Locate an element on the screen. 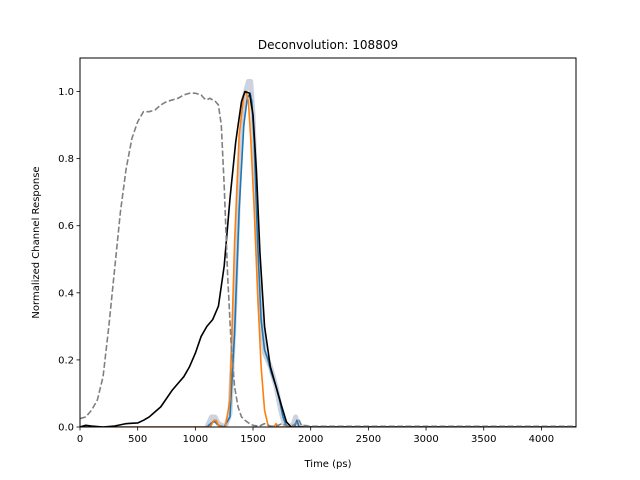 The width and height of the screenshot is (640, 480). y-tick-label: 0.6 is located at coordinates (66, 226).